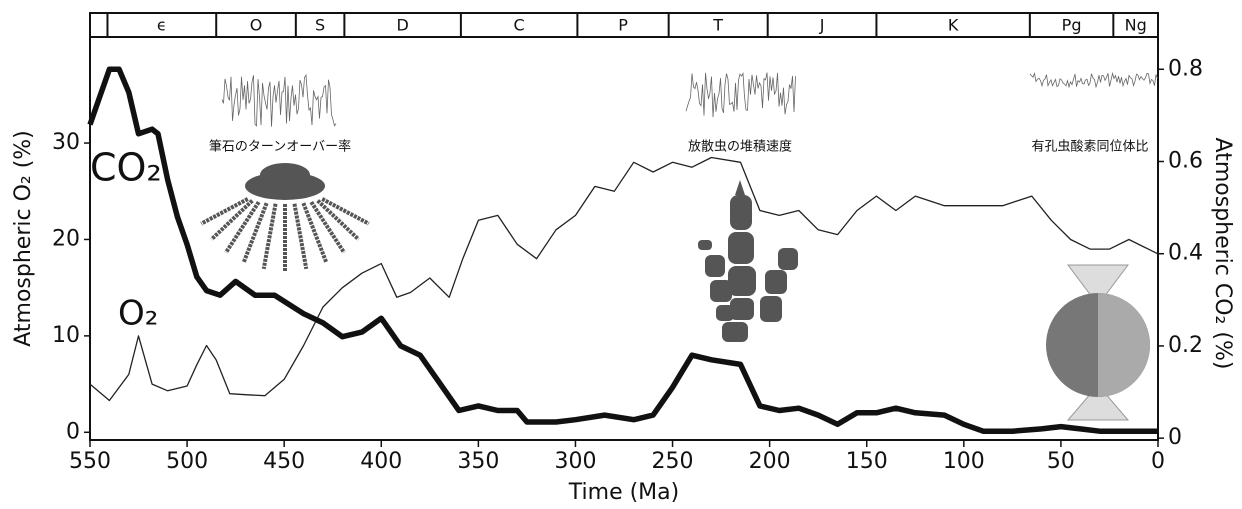 This screenshot has width=1242, height=509. Describe the element at coordinates (256, 25) in the screenshot. I see `period-label: O` at that location.